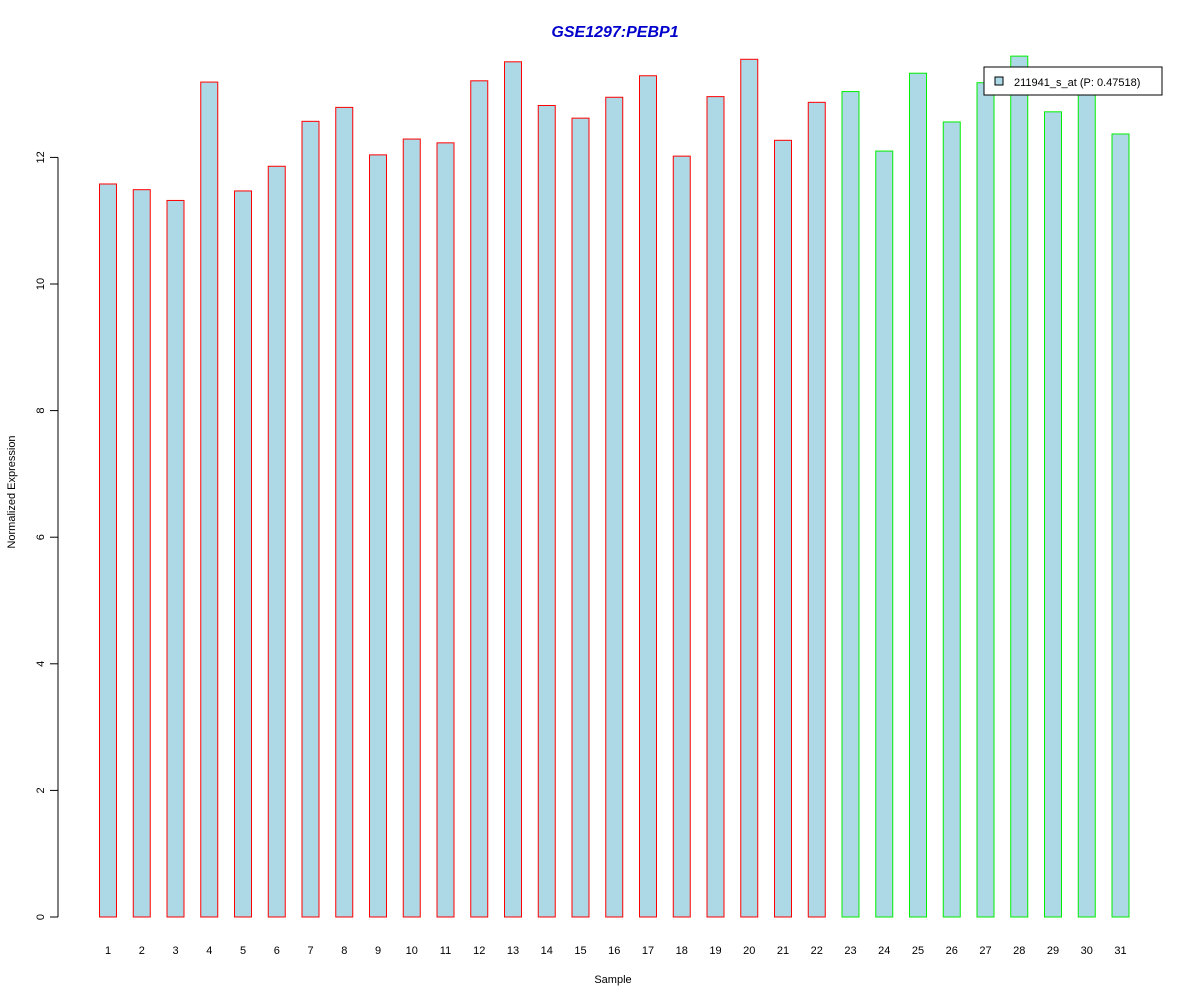 Image resolution: width=1200 pixels, height=1000 pixels. I want to click on x-tick-label: 12, so click(479, 951).